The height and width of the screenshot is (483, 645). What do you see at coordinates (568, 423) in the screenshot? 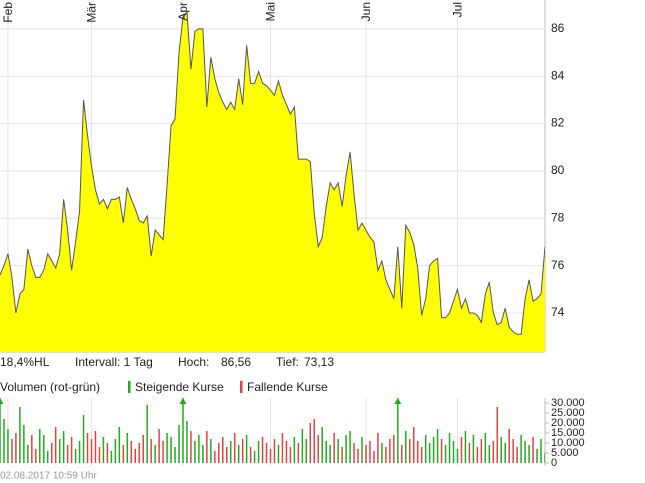
I see `y-tick-label: 20.000` at bounding box center [568, 423].